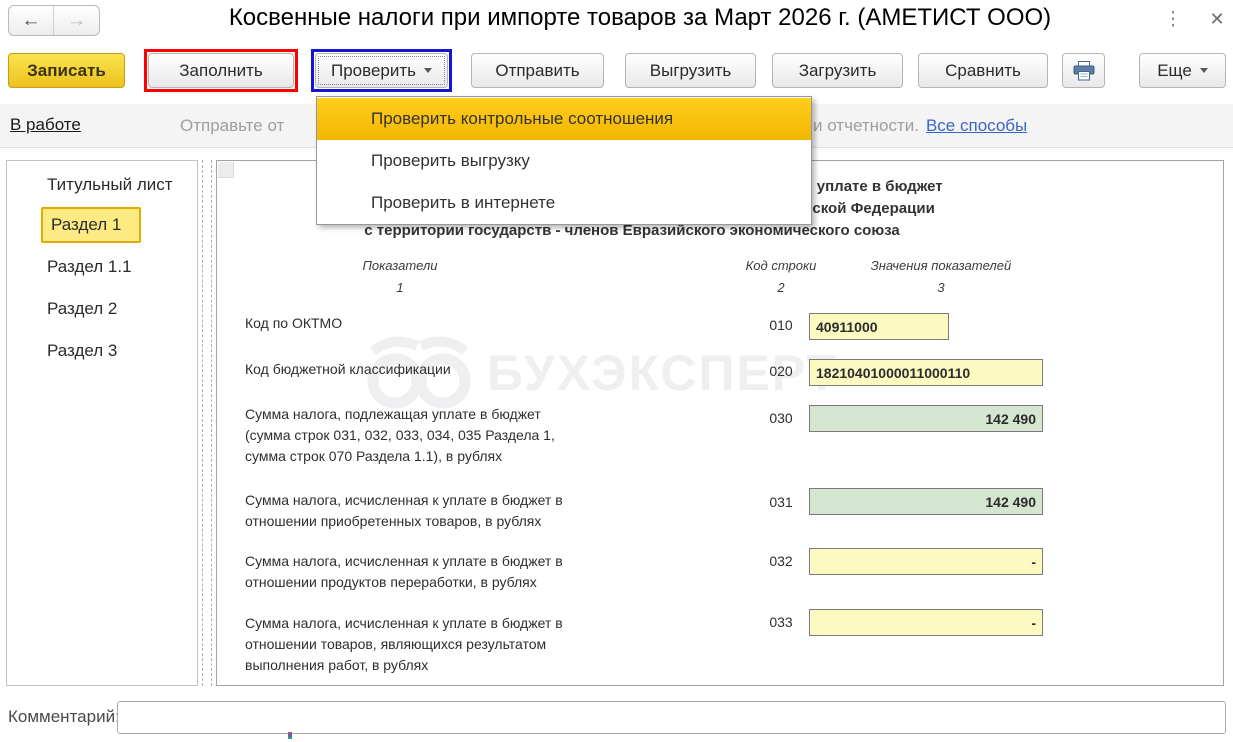 This screenshot has width=1233, height=742. I want to click on sidebar-item-section-1: Раздел 1, so click(91, 225).